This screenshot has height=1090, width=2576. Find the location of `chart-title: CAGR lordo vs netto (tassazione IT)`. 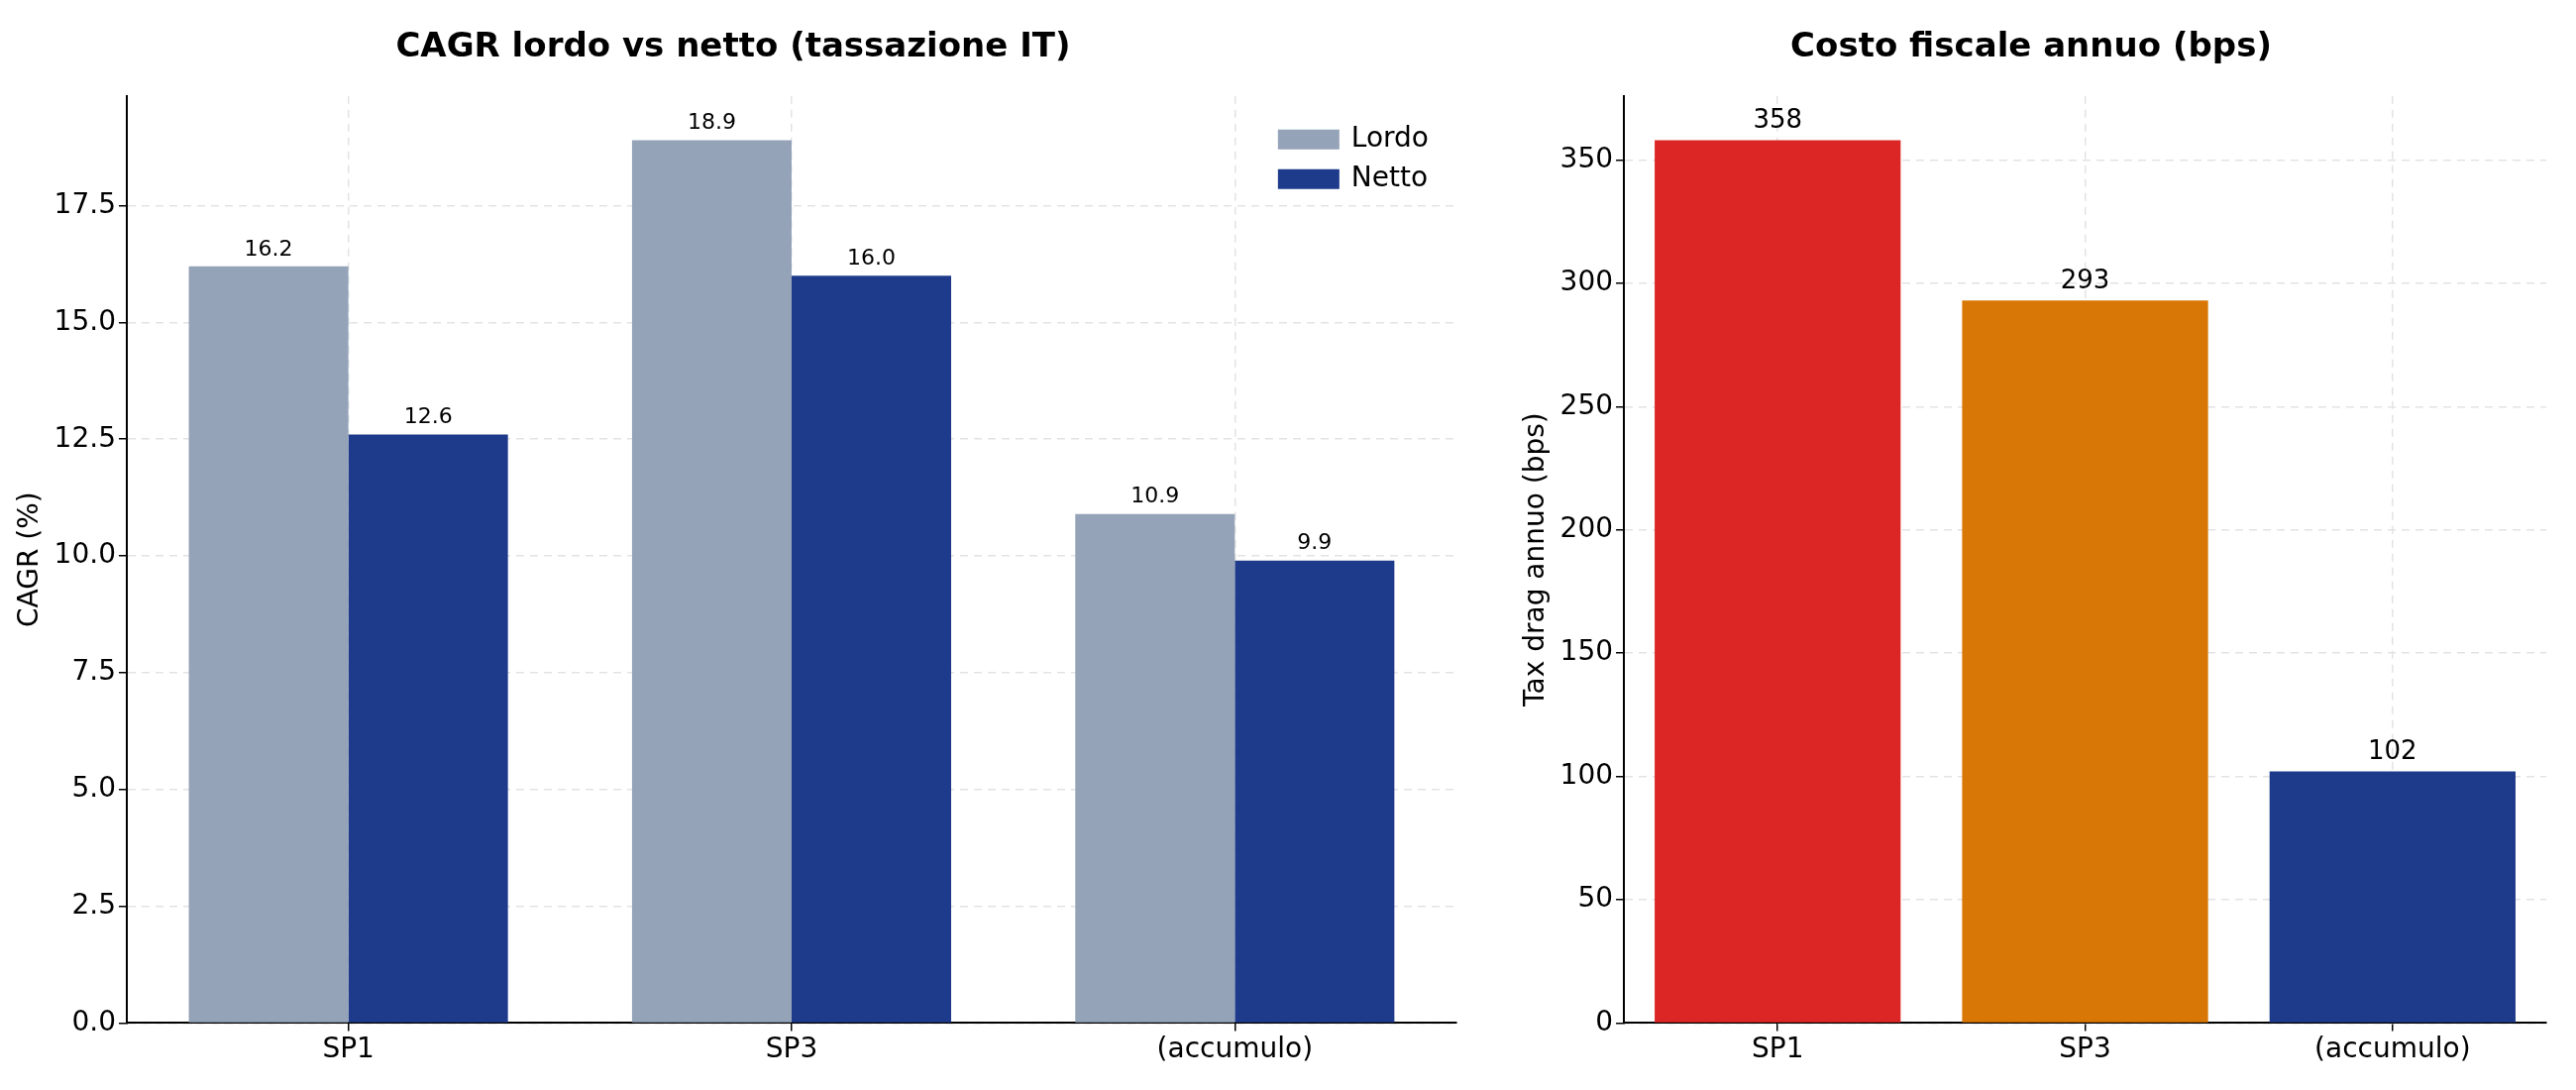

chart-title: CAGR lordo vs netto (tassazione IT) is located at coordinates (733, 45).